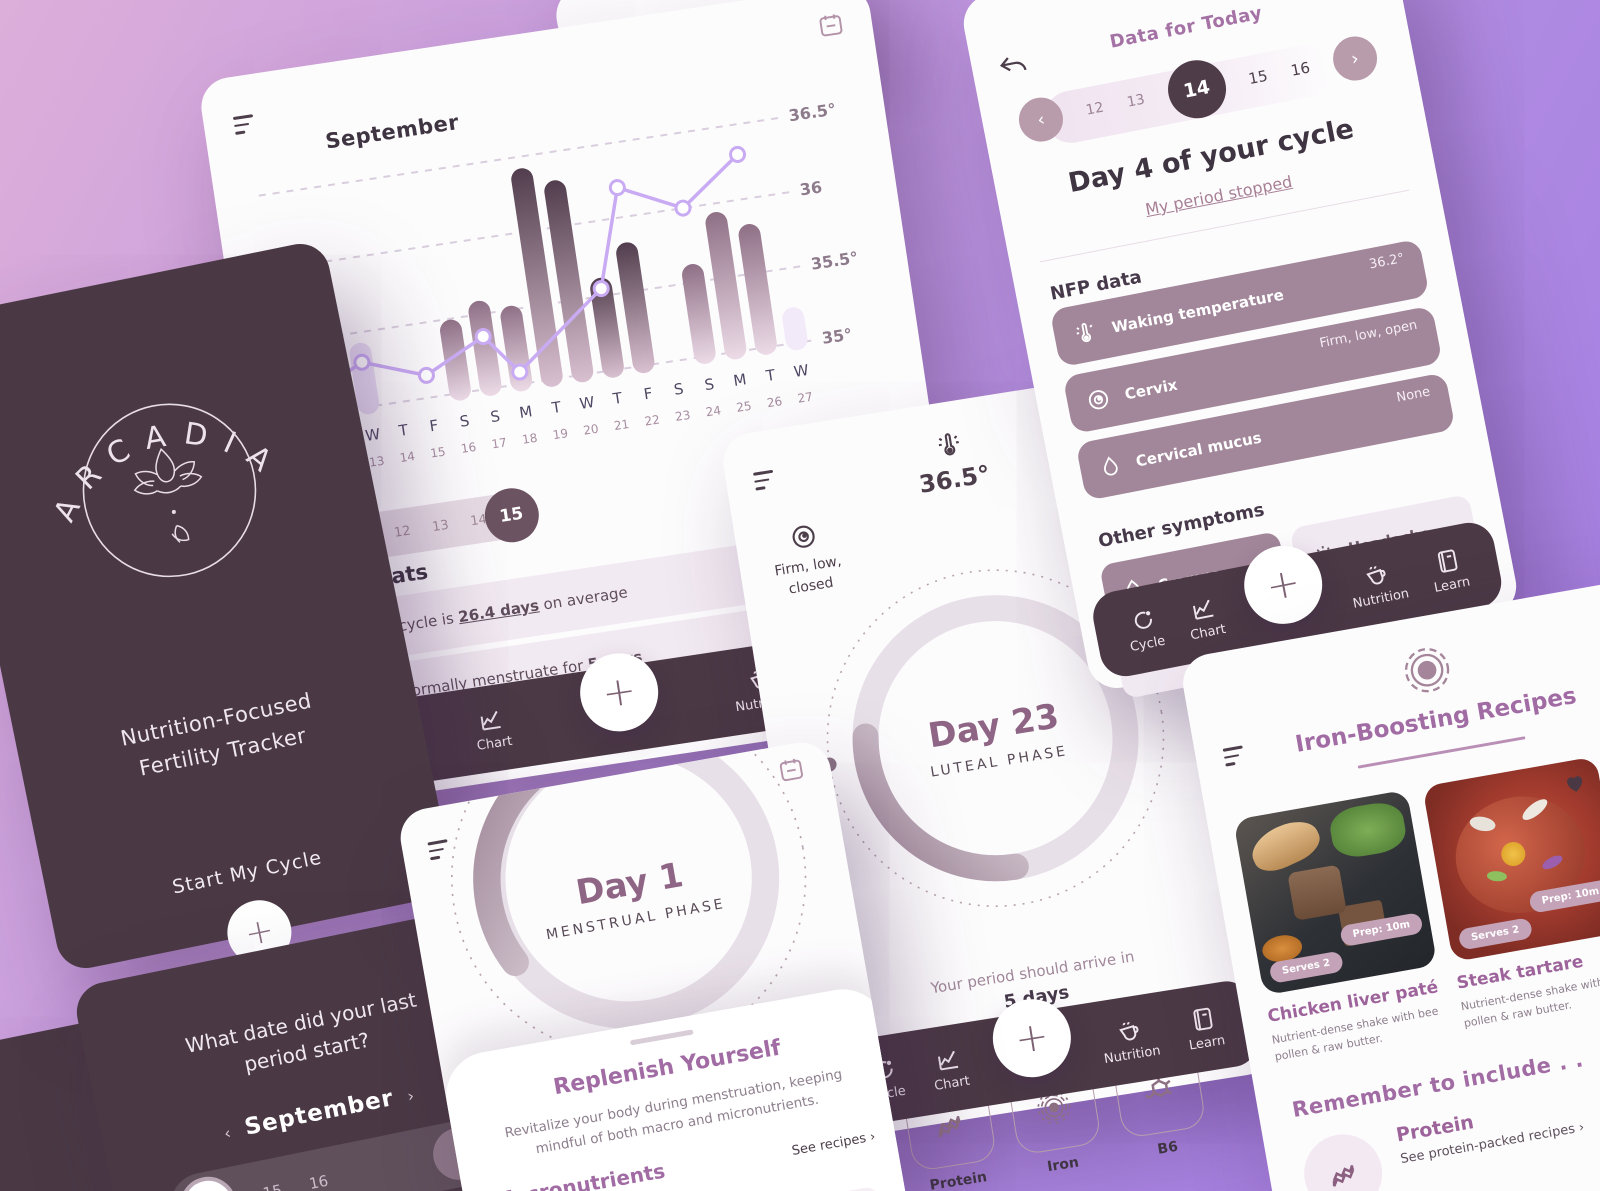  What do you see at coordinates (709, 384) in the screenshot?
I see `svg-text: S` at bounding box center [709, 384].